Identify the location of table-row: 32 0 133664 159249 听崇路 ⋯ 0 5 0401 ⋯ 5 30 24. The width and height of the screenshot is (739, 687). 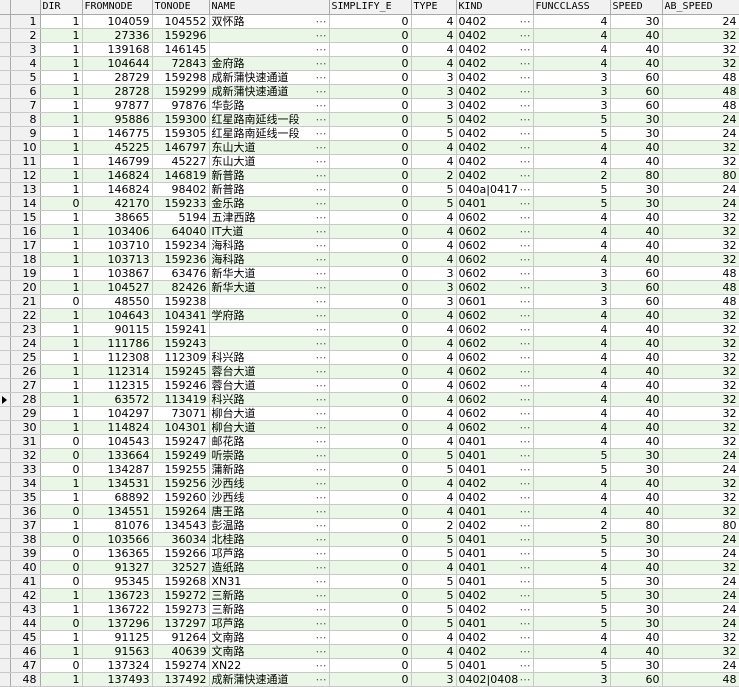
(369, 455).